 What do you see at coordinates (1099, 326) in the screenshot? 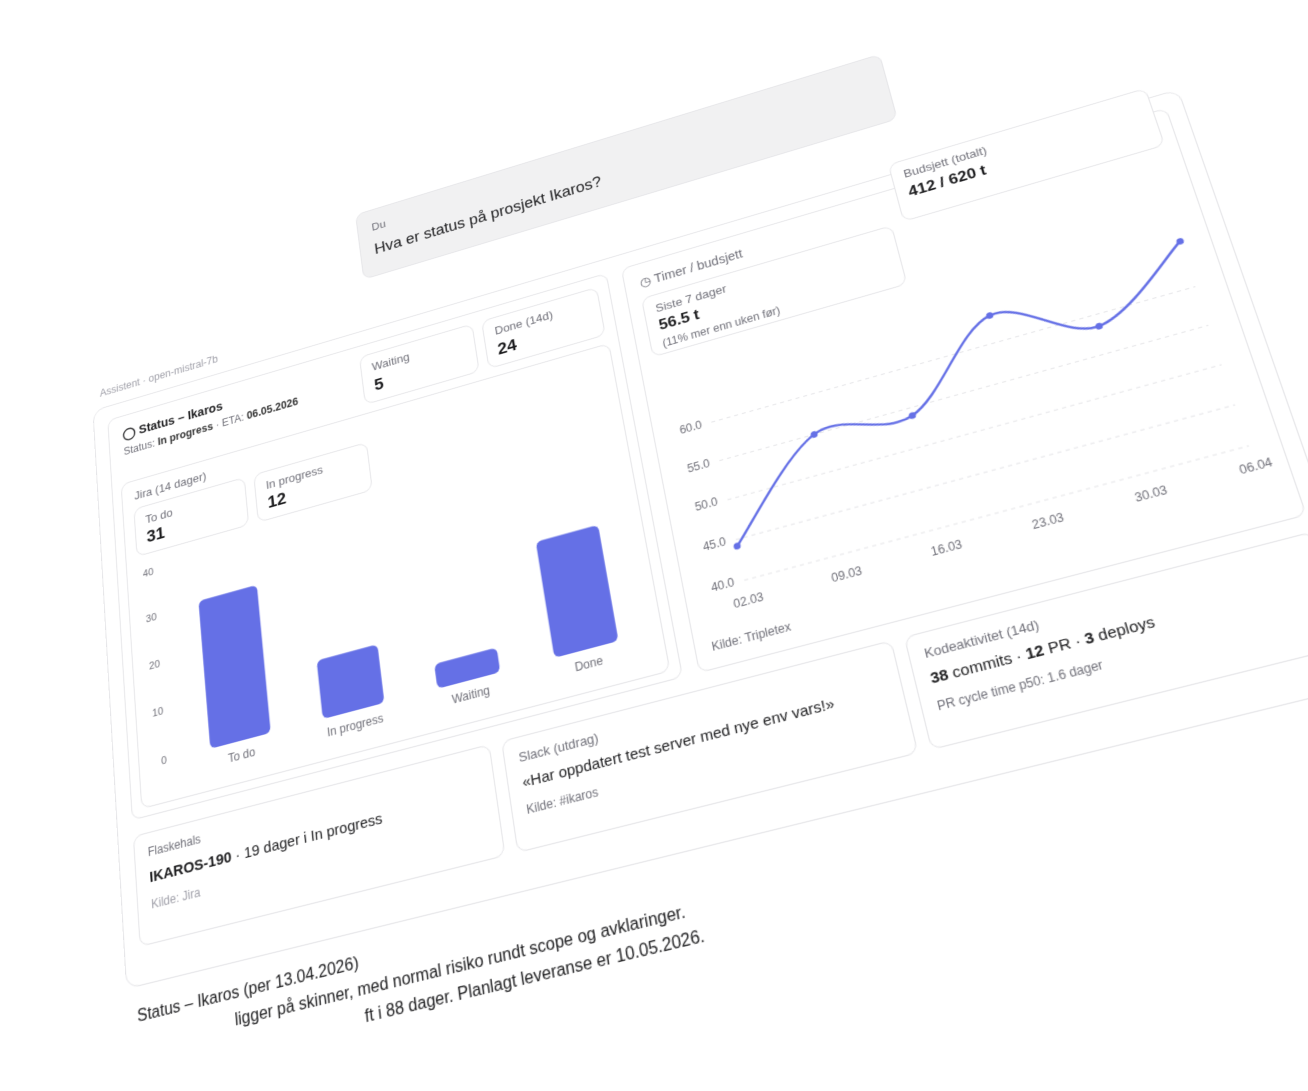
I see `point` at bounding box center [1099, 326].